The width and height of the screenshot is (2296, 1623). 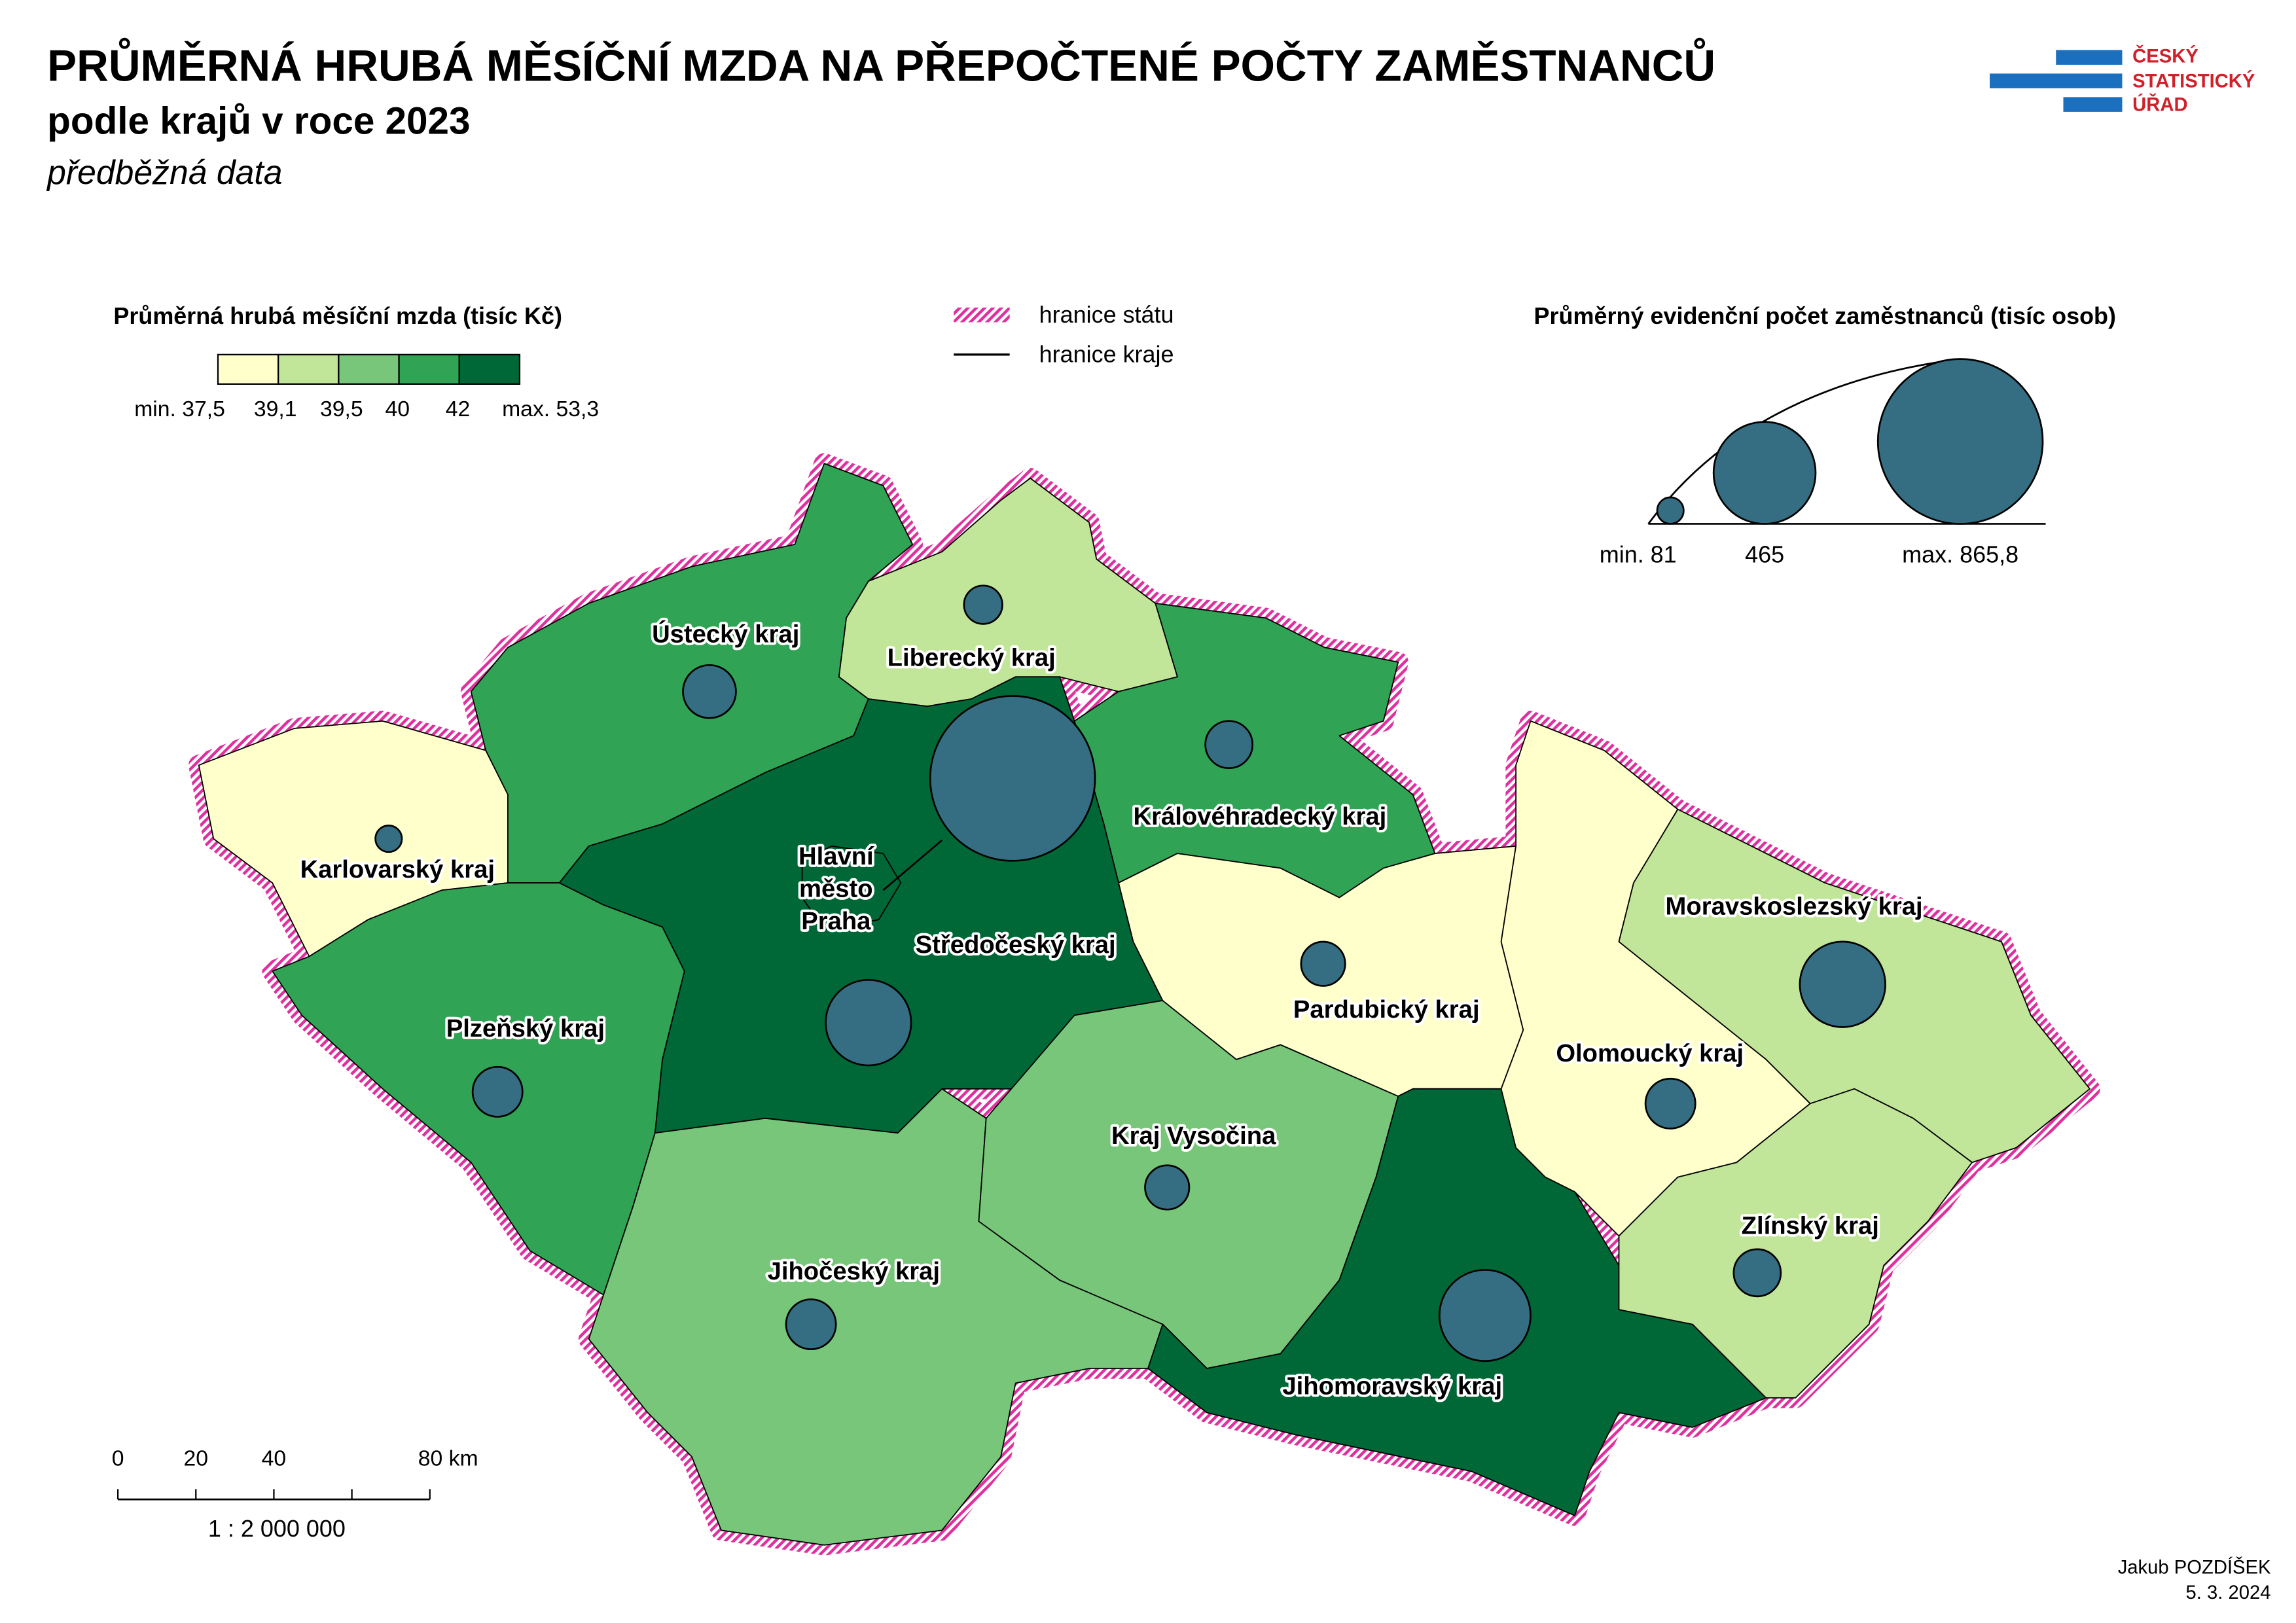 What do you see at coordinates (341, 409) in the screenshot?
I see `legend-label: 39,5` at bounding box center [341, 409].